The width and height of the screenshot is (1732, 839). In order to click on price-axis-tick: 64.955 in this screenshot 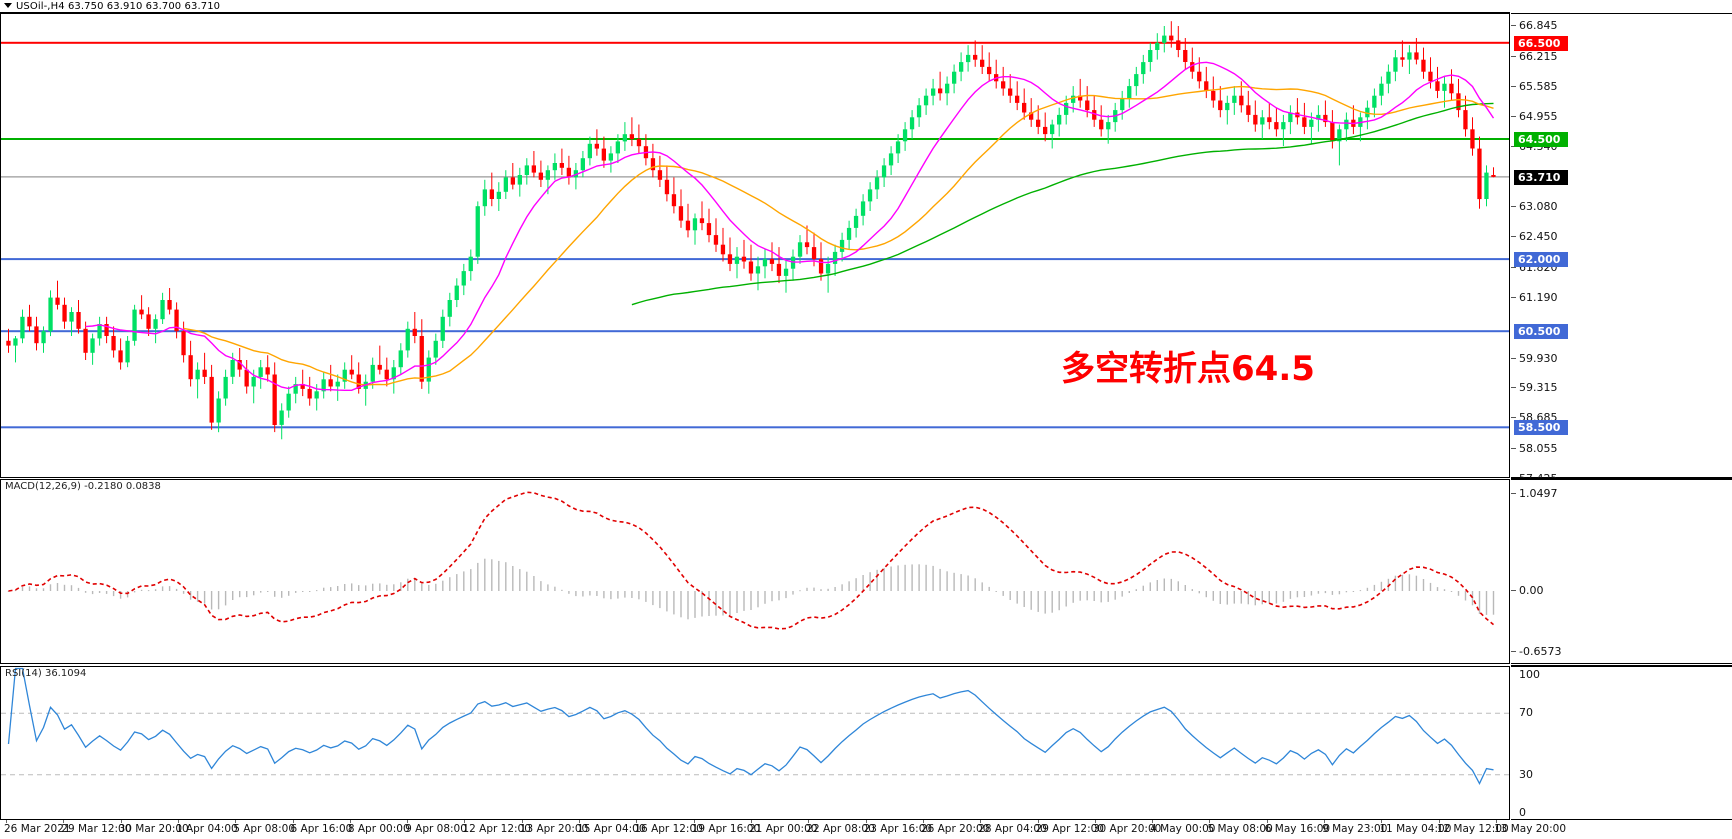, I will do `click(1534, 116)`.